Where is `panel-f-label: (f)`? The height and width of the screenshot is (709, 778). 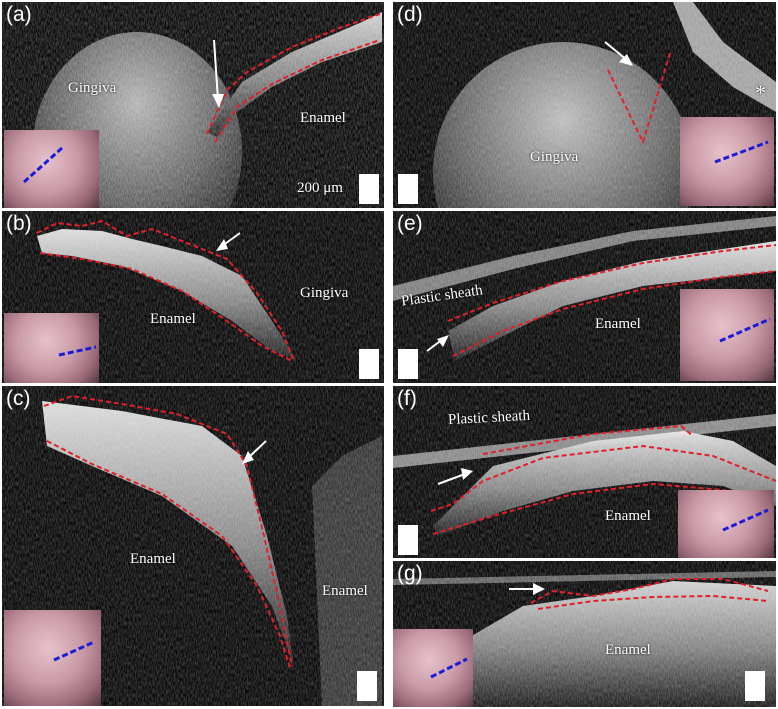
panel-f-label: (f) is located at coordinates (407, 398).